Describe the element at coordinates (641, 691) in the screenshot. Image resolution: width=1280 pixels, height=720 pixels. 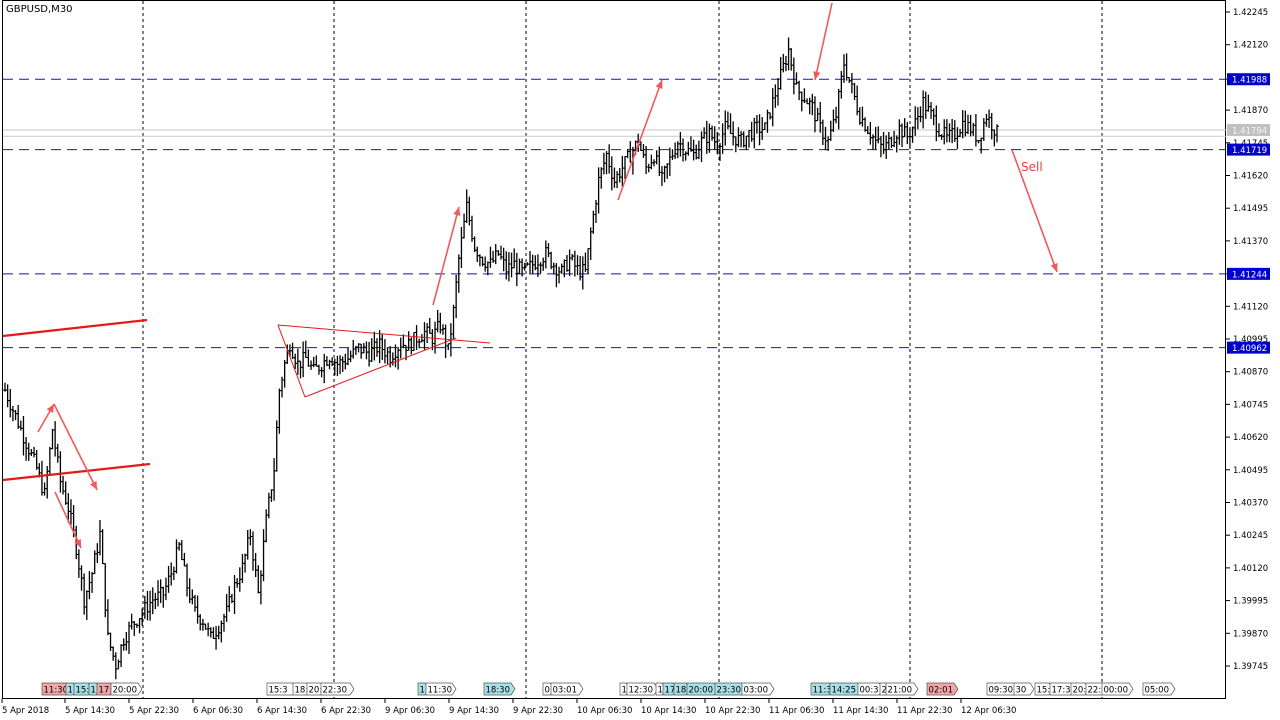
I see `event-tag-label: 12:30` at that location.